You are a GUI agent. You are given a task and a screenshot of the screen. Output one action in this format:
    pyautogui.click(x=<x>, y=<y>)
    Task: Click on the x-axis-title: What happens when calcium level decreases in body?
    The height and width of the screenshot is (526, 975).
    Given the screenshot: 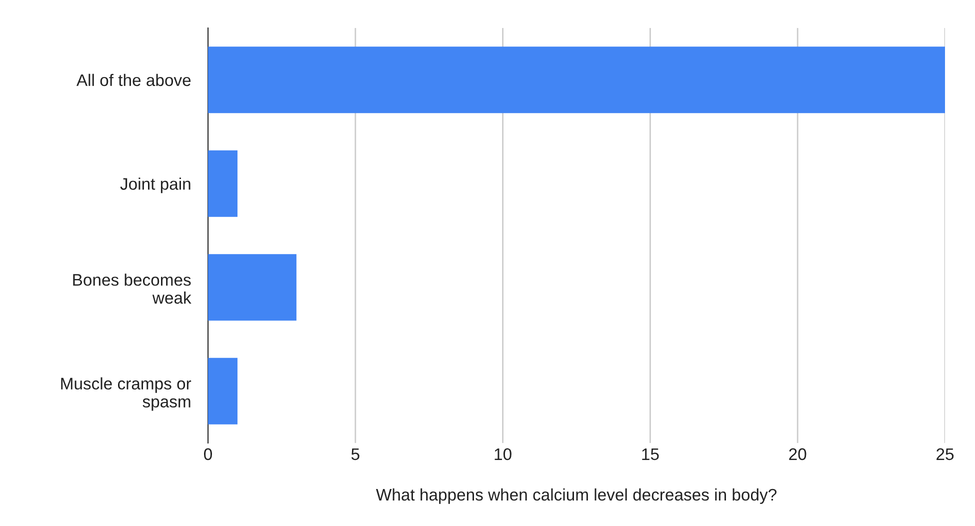 What is the action you would take?
    pyautogui.click(x=576, y=496)
    